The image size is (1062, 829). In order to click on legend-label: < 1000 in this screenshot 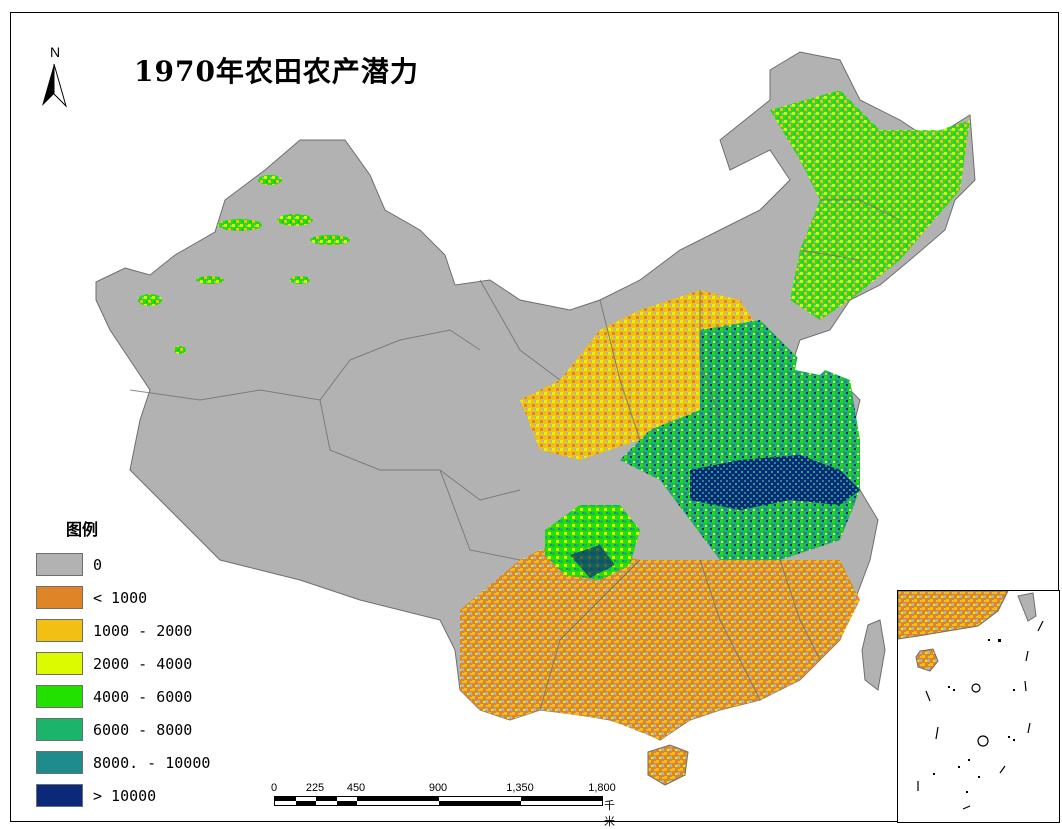, I will do `click(120, 597)`.